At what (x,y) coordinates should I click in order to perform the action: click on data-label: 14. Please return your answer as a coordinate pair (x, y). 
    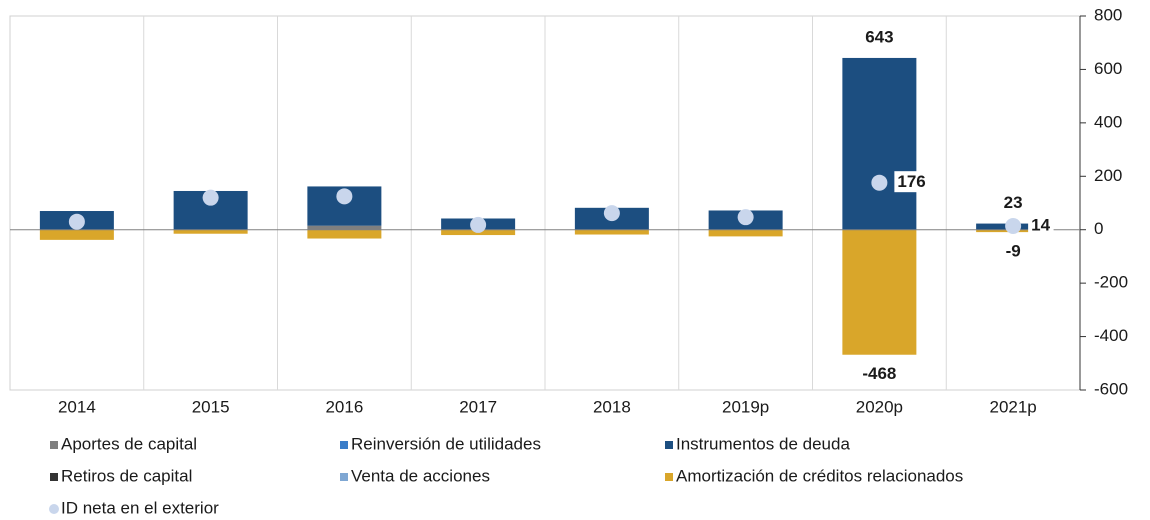
    Looking at the image, I should click on (1040, 224).